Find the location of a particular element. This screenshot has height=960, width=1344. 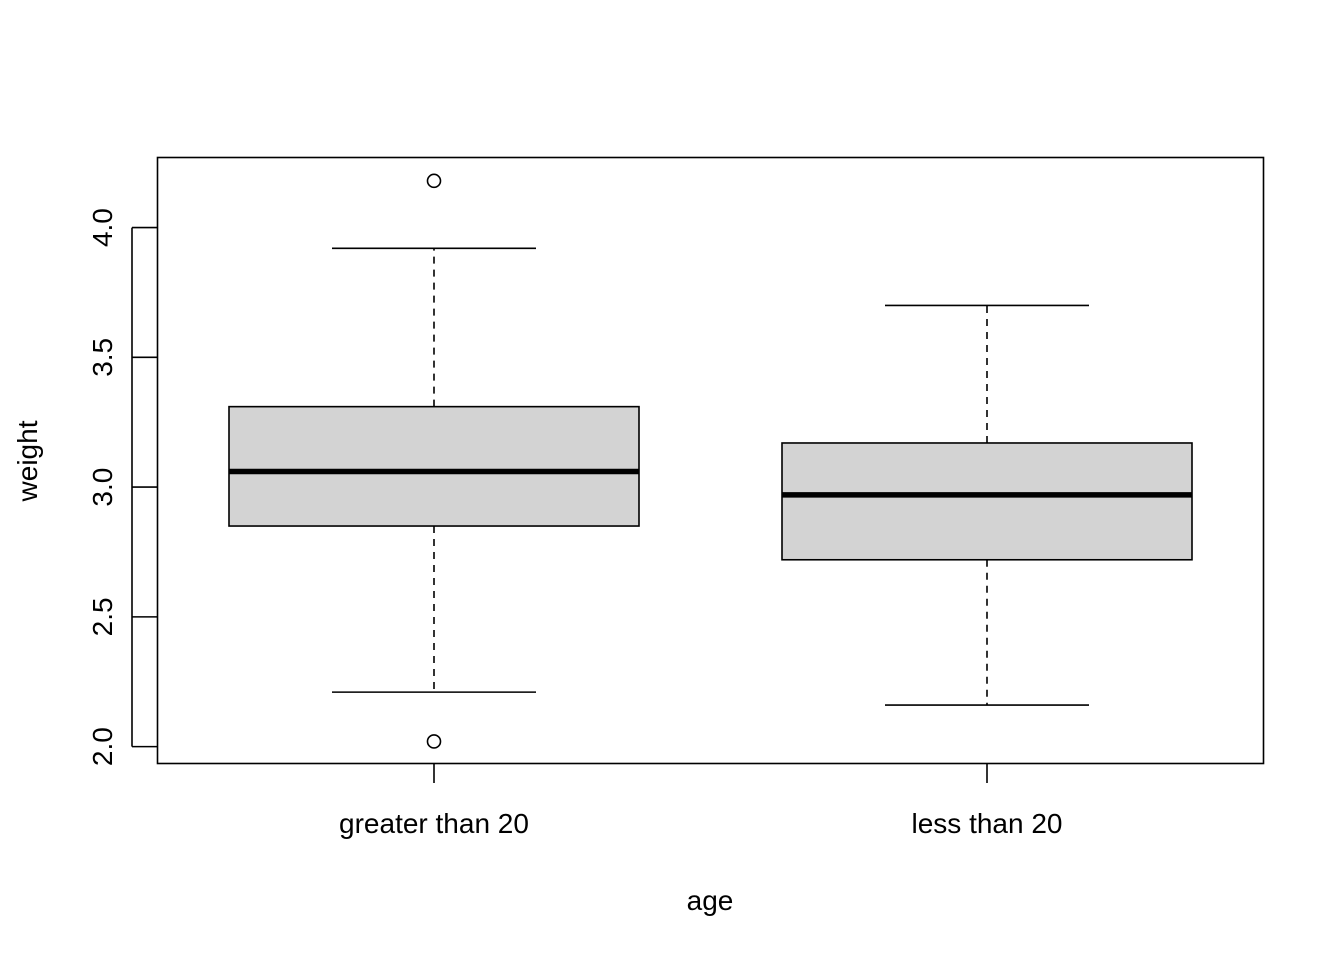

y-tick-label: 4.0 is located at coordinates (102, 227).